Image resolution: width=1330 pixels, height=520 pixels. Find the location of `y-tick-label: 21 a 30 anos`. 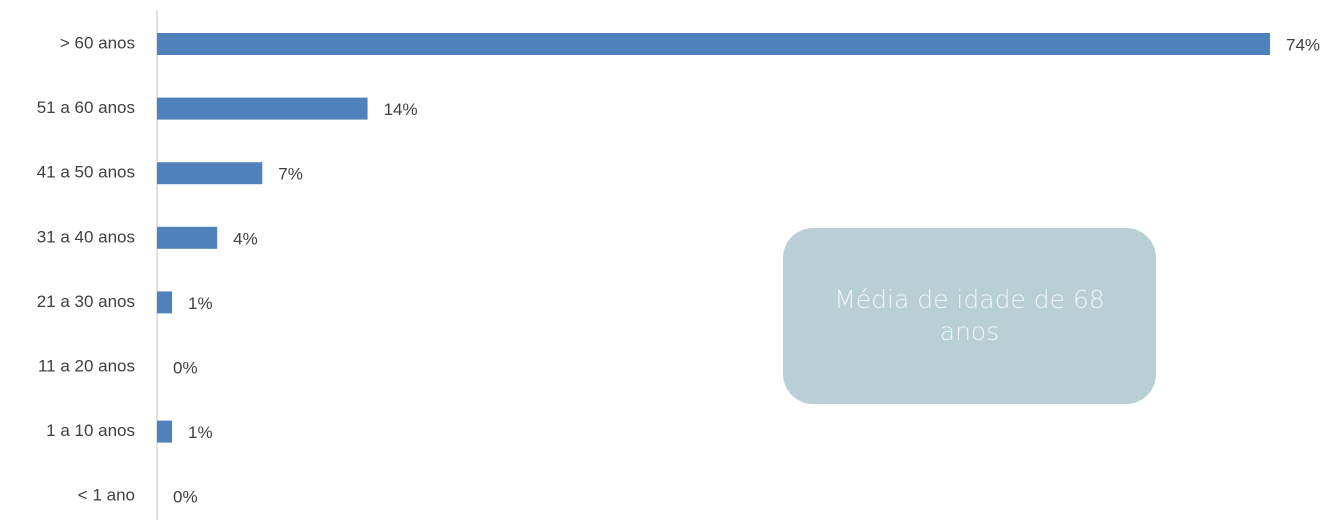

y-tick-label: 21 a 30 anos is located at coordinates (86, 301).